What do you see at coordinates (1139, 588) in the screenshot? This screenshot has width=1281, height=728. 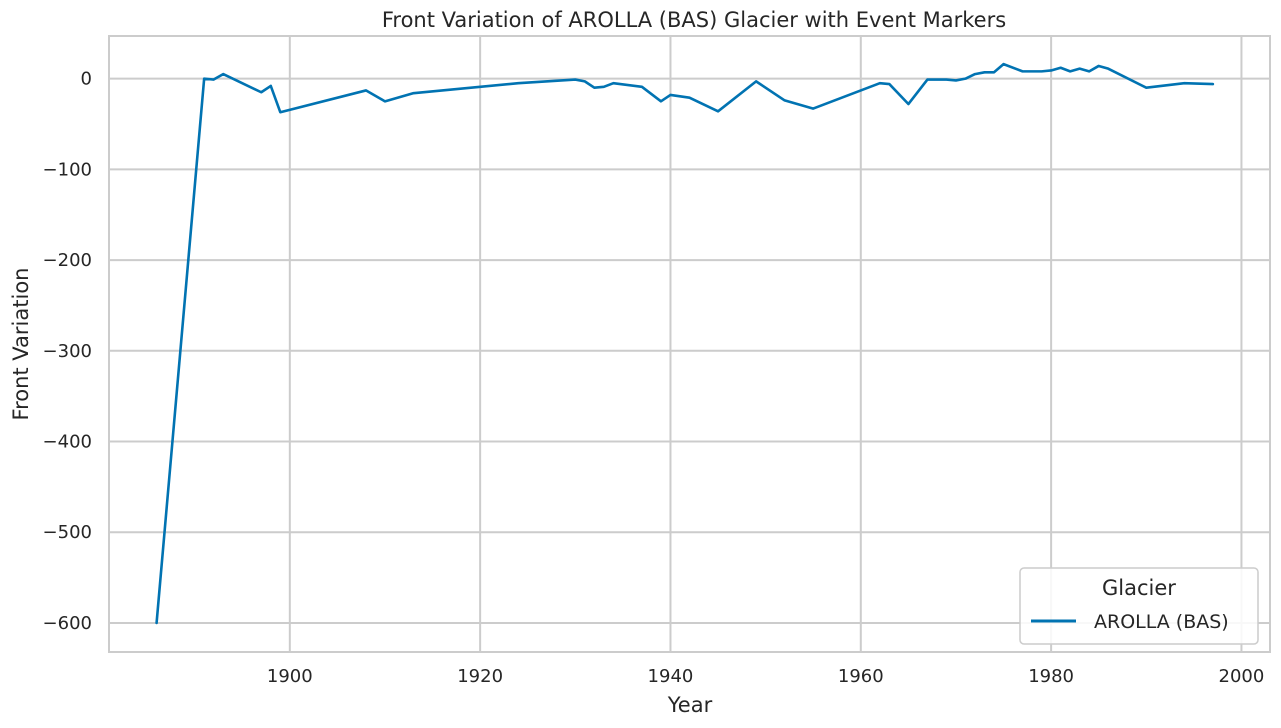 I see `legend-title: Glacier` at bounding box center [1139, 588].